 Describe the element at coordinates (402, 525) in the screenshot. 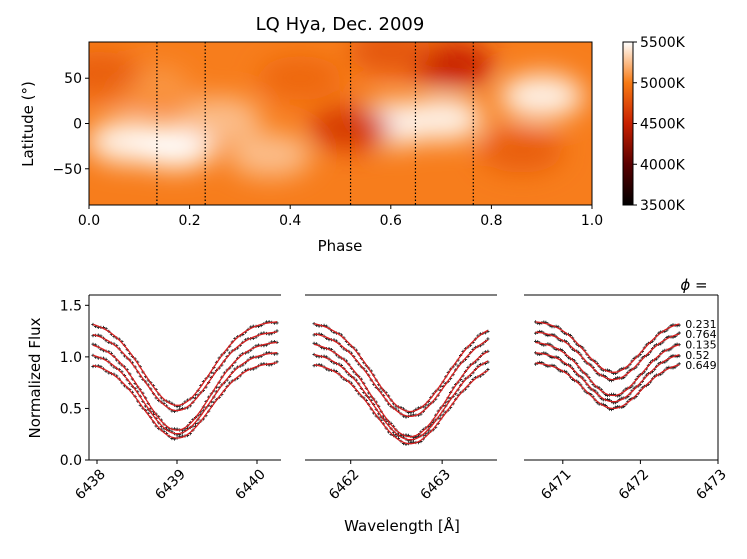

I see `profiles-xlabel: Wavelength [Å]` at that location.